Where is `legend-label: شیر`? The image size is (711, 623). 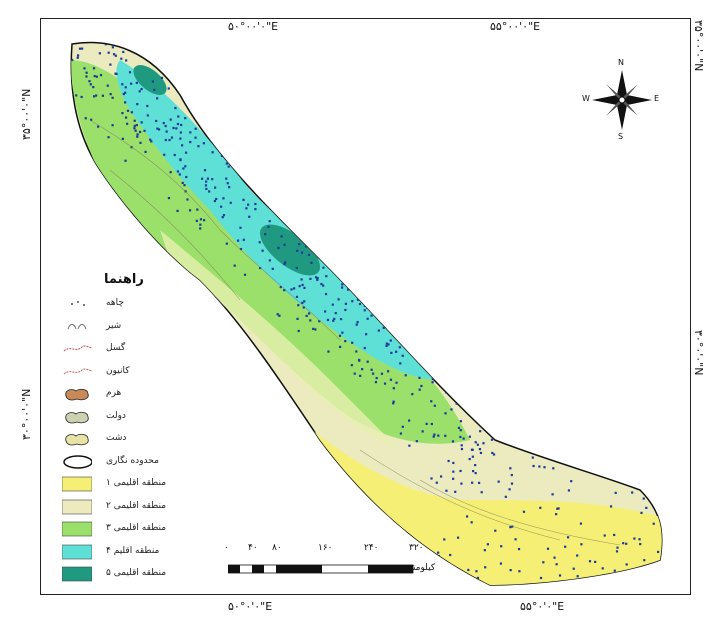 legend-label: شیر is located at coordinates (114, 325).